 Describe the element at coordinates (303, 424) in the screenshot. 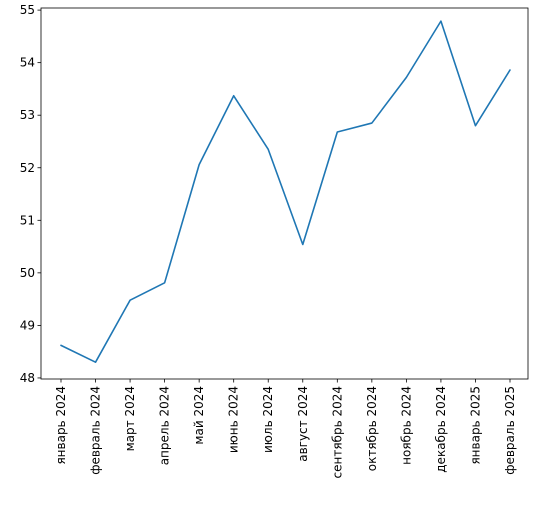

I see `x-tick-label: август 2024` at that location.